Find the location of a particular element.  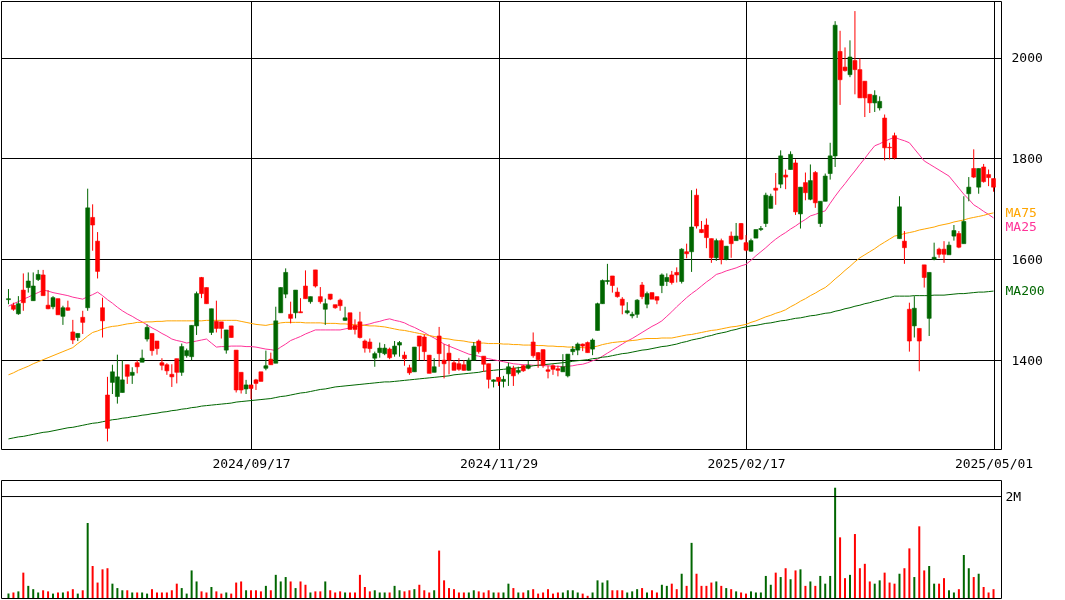

y-tick-label: 2000 is located at coordinates (1027, 57).